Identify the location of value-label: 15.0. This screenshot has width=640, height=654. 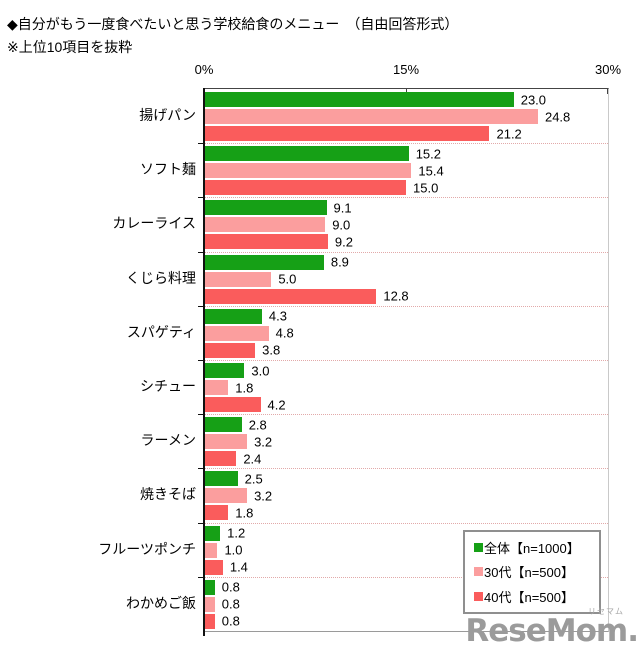
(426, 188).